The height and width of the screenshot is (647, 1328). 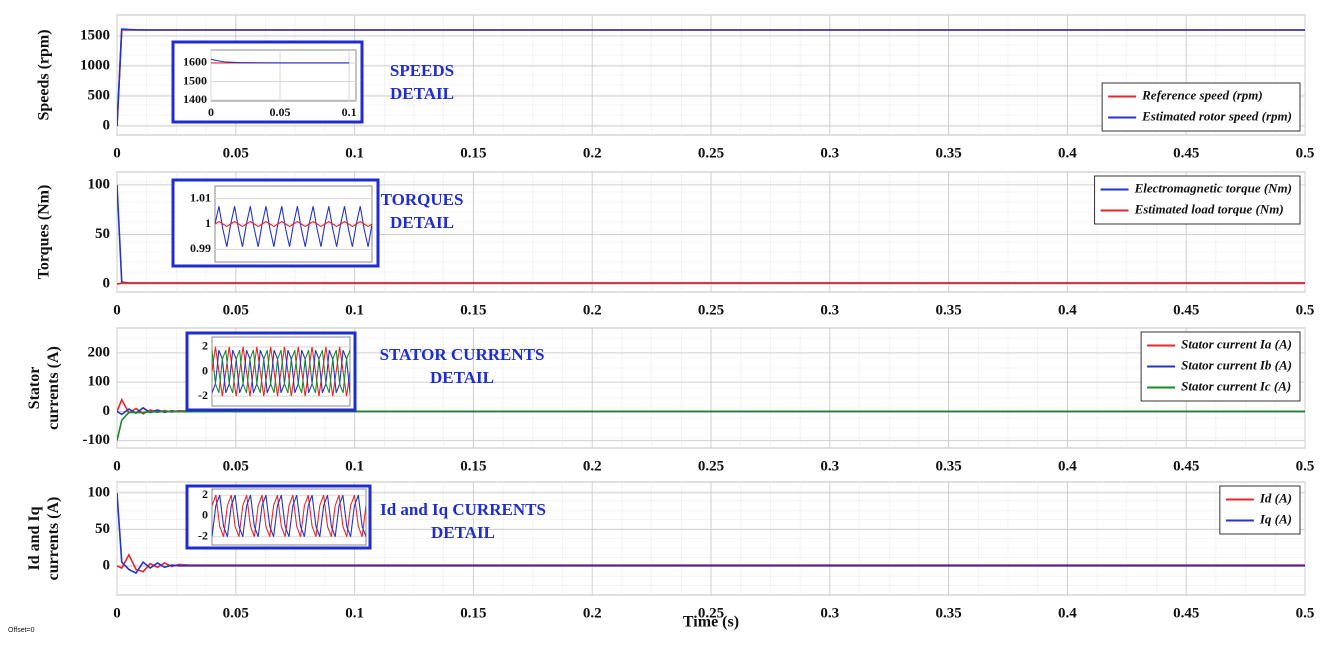 What do you see at coordinates (1236, 343) in the screenshot?
I see `legend-label: Stator current Ia (A)` at bounding box center [1236, 343].